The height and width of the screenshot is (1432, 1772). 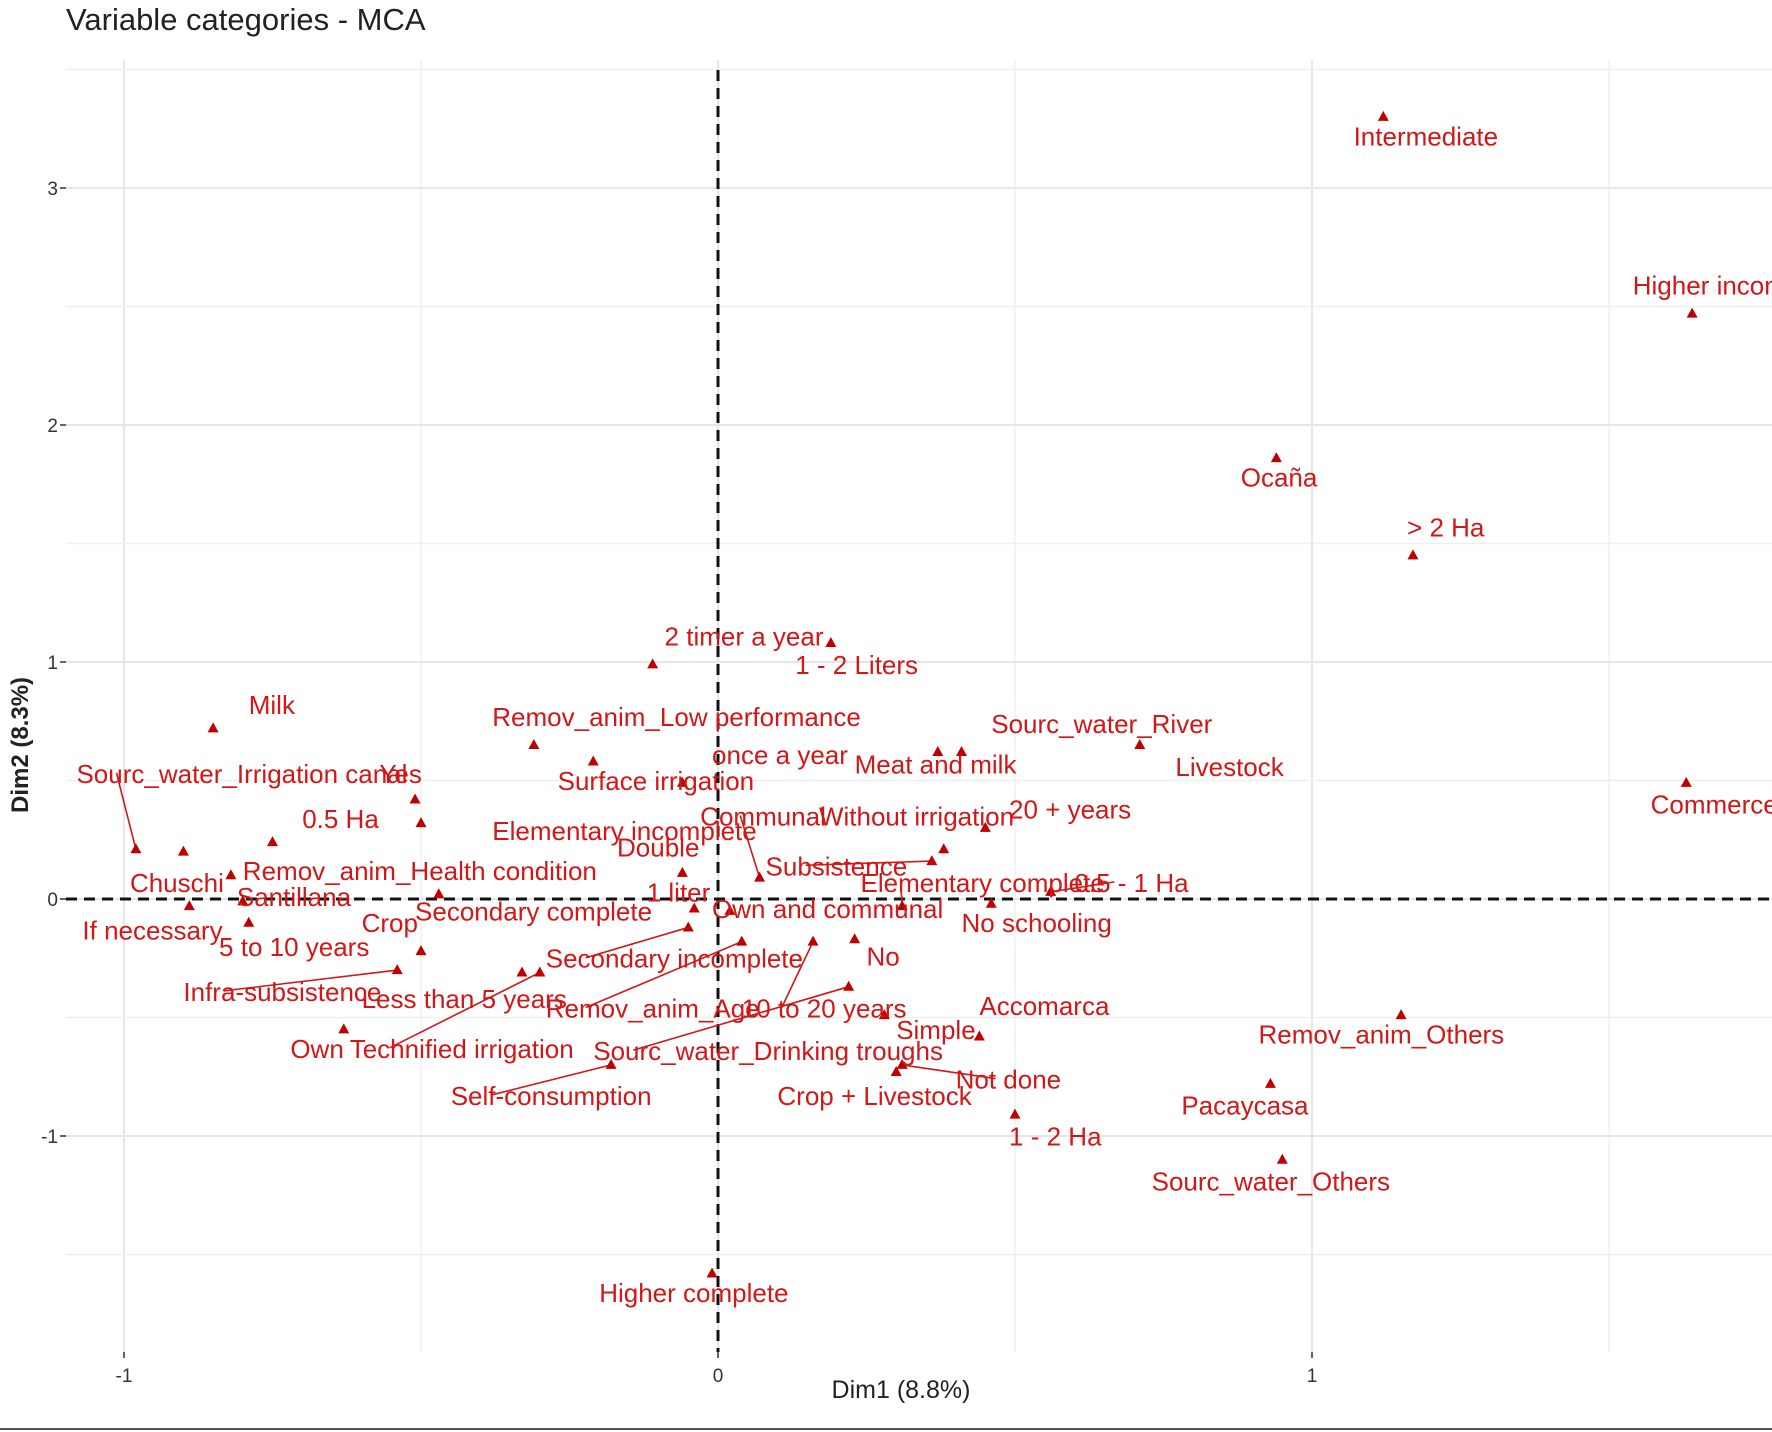 What do you see at coordinates (676, 717) in the screenshot?
I see `point-label: Remov_anim_Low performance` at bounding box center [676, 717].